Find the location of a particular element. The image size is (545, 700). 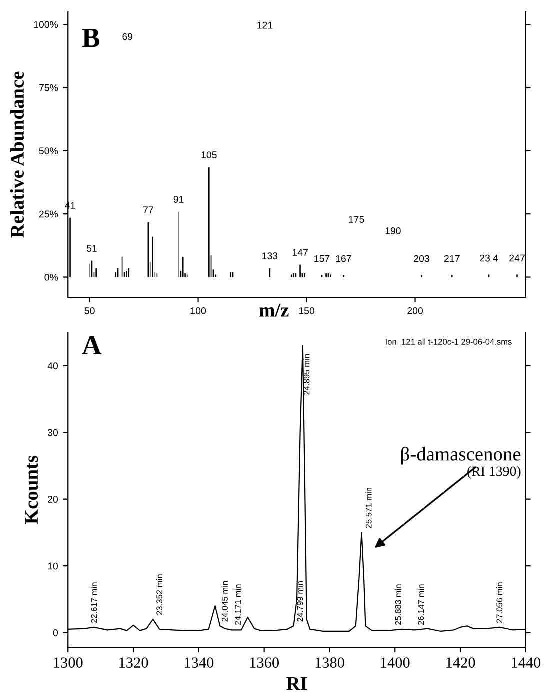

y-tick-label: 10 is located at coordinates (53, 566).